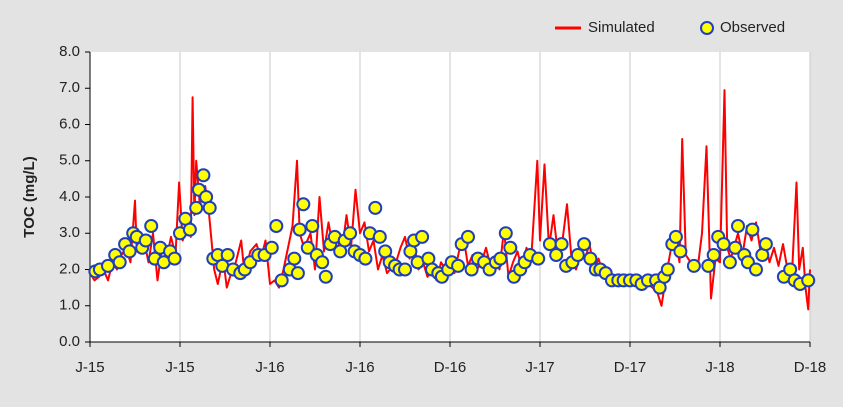 Image resolution: width=843 pixels, height=407 pixels. I want to click on y-tick-label: 8.0, so click(69, 51).